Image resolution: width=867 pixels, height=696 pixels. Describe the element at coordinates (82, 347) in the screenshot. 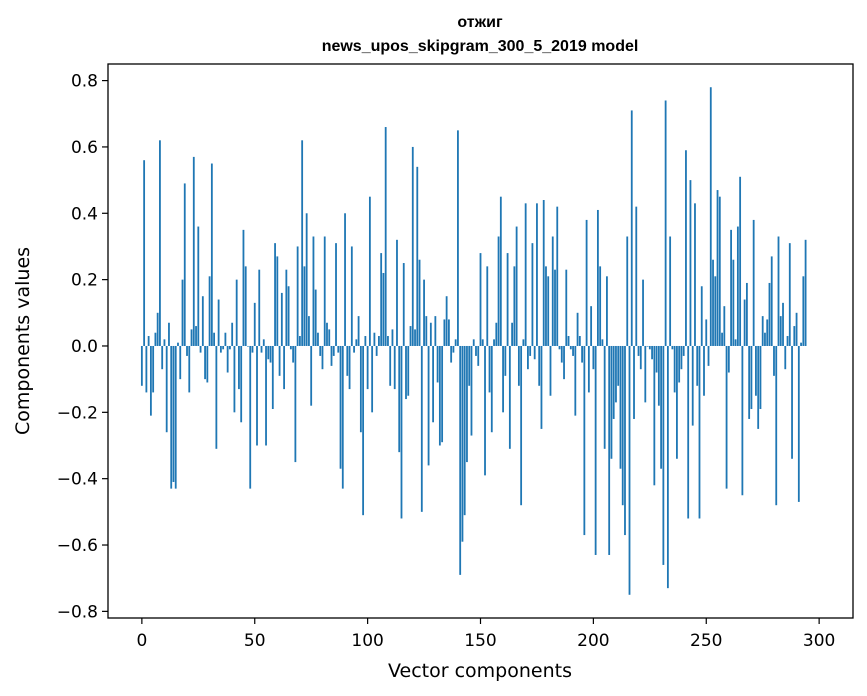

I see `y-axis: −0.8 −0.6 −0.4 −0.2 0.0 0.2 0.4 0.6 0.8` at that location.